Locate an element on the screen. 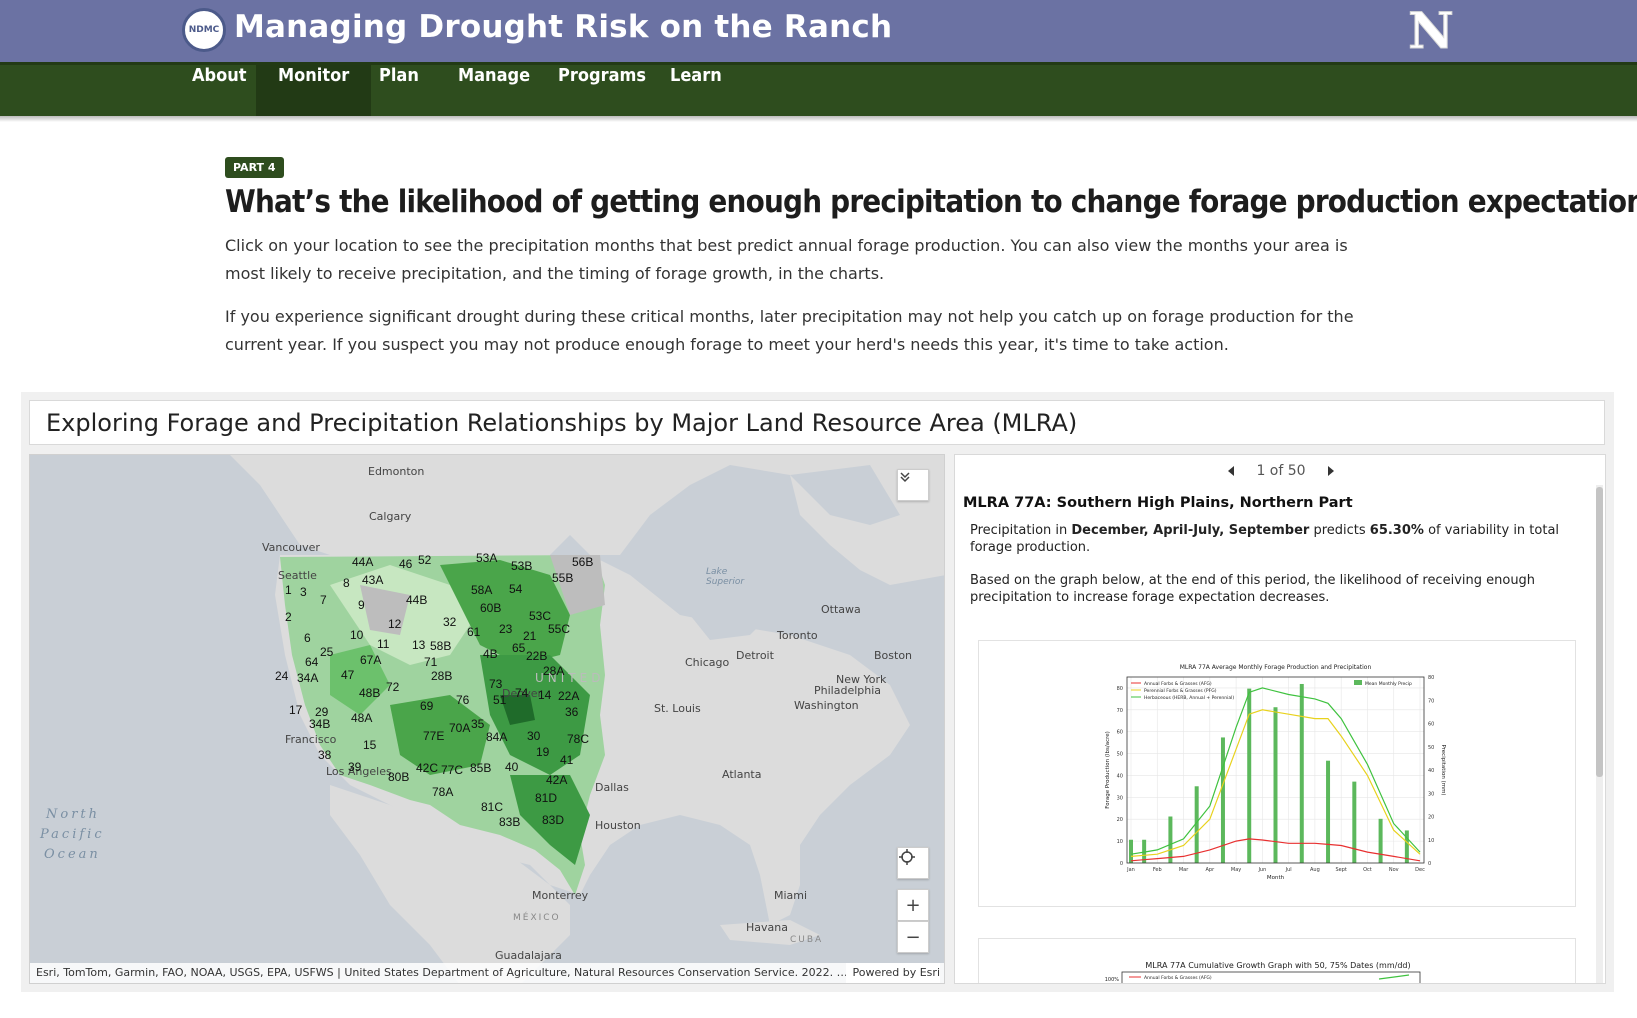  mlra-label: 55B is located at coordinates (563, 578).